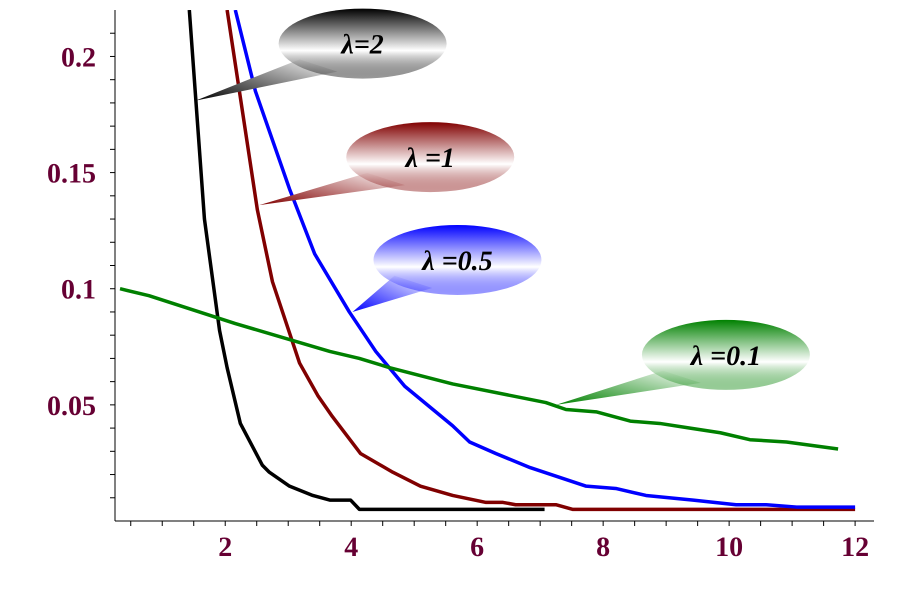 The width and height of the screenshot is (902, 599). I want to click on annotation: λ =0.1, so click(726, 356).